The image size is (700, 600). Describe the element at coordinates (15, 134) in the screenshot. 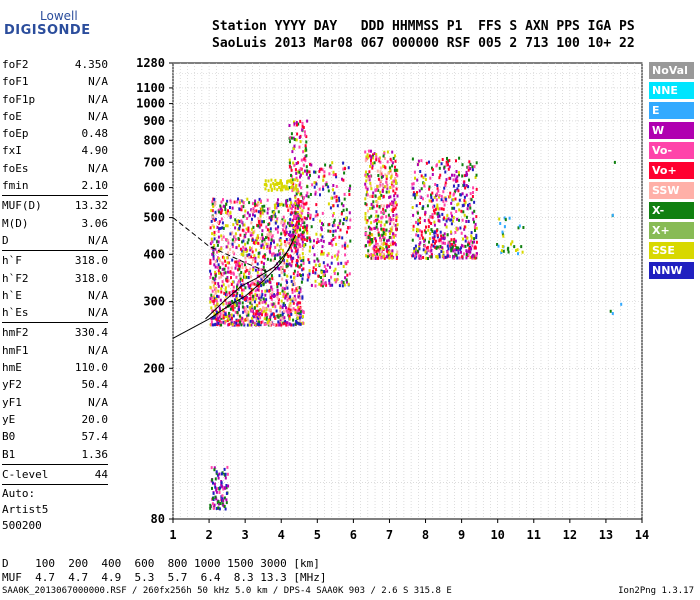

I see `param-name: foEp` at that location.